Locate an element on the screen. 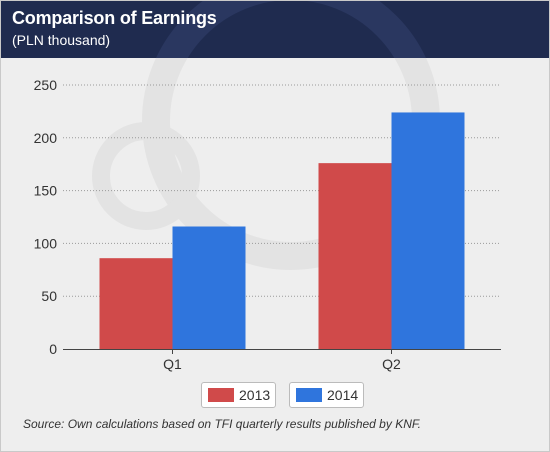 Image resolution: width=550 pixels, height=452 pixels. bar-2013-Q2 is located at coordinates (355, 256).